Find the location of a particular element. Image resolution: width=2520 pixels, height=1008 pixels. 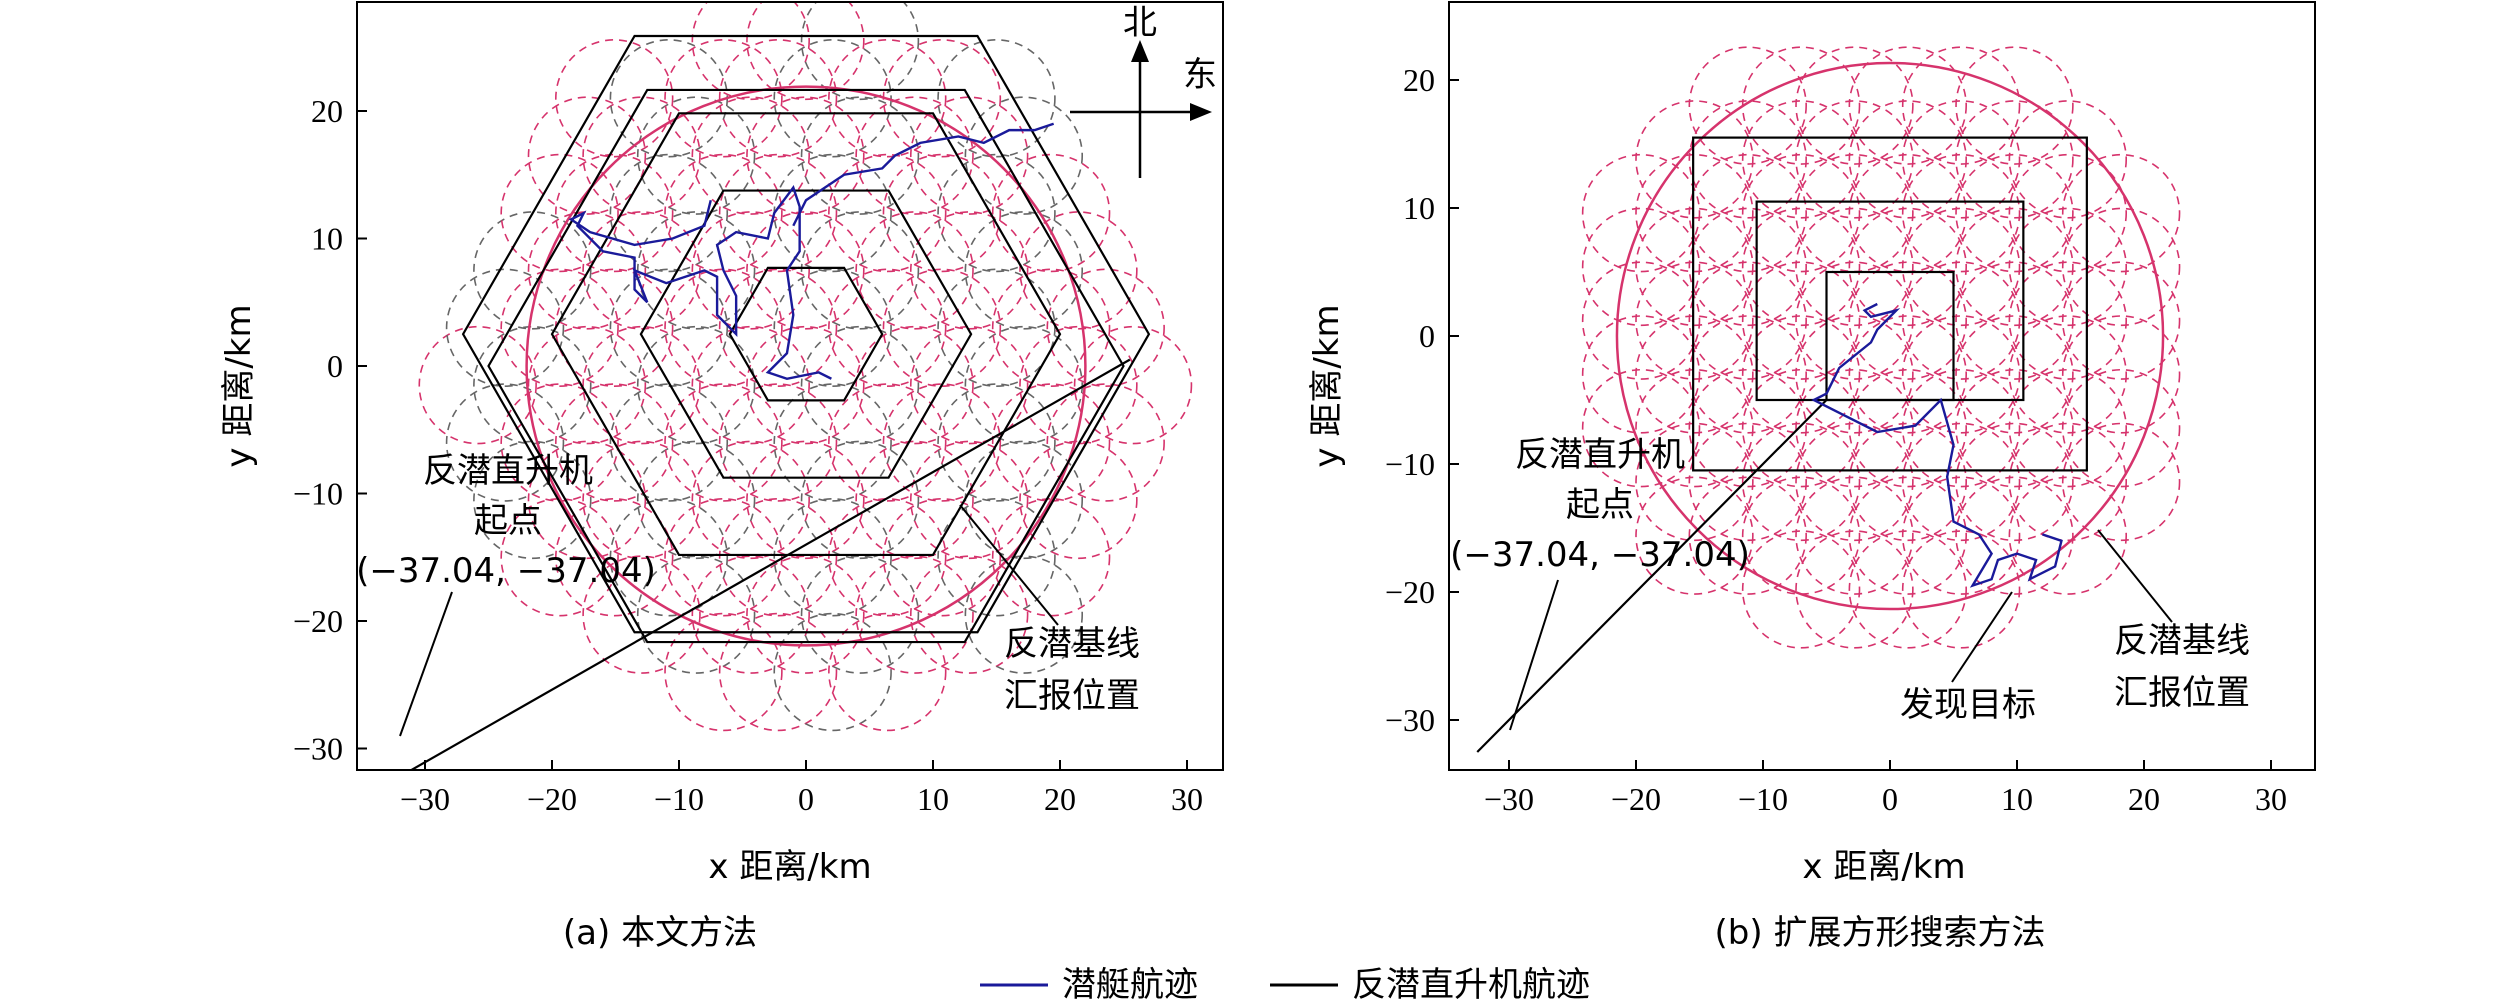

panel-b-xtick-label: 20 is located at coordinates (2144, 799).